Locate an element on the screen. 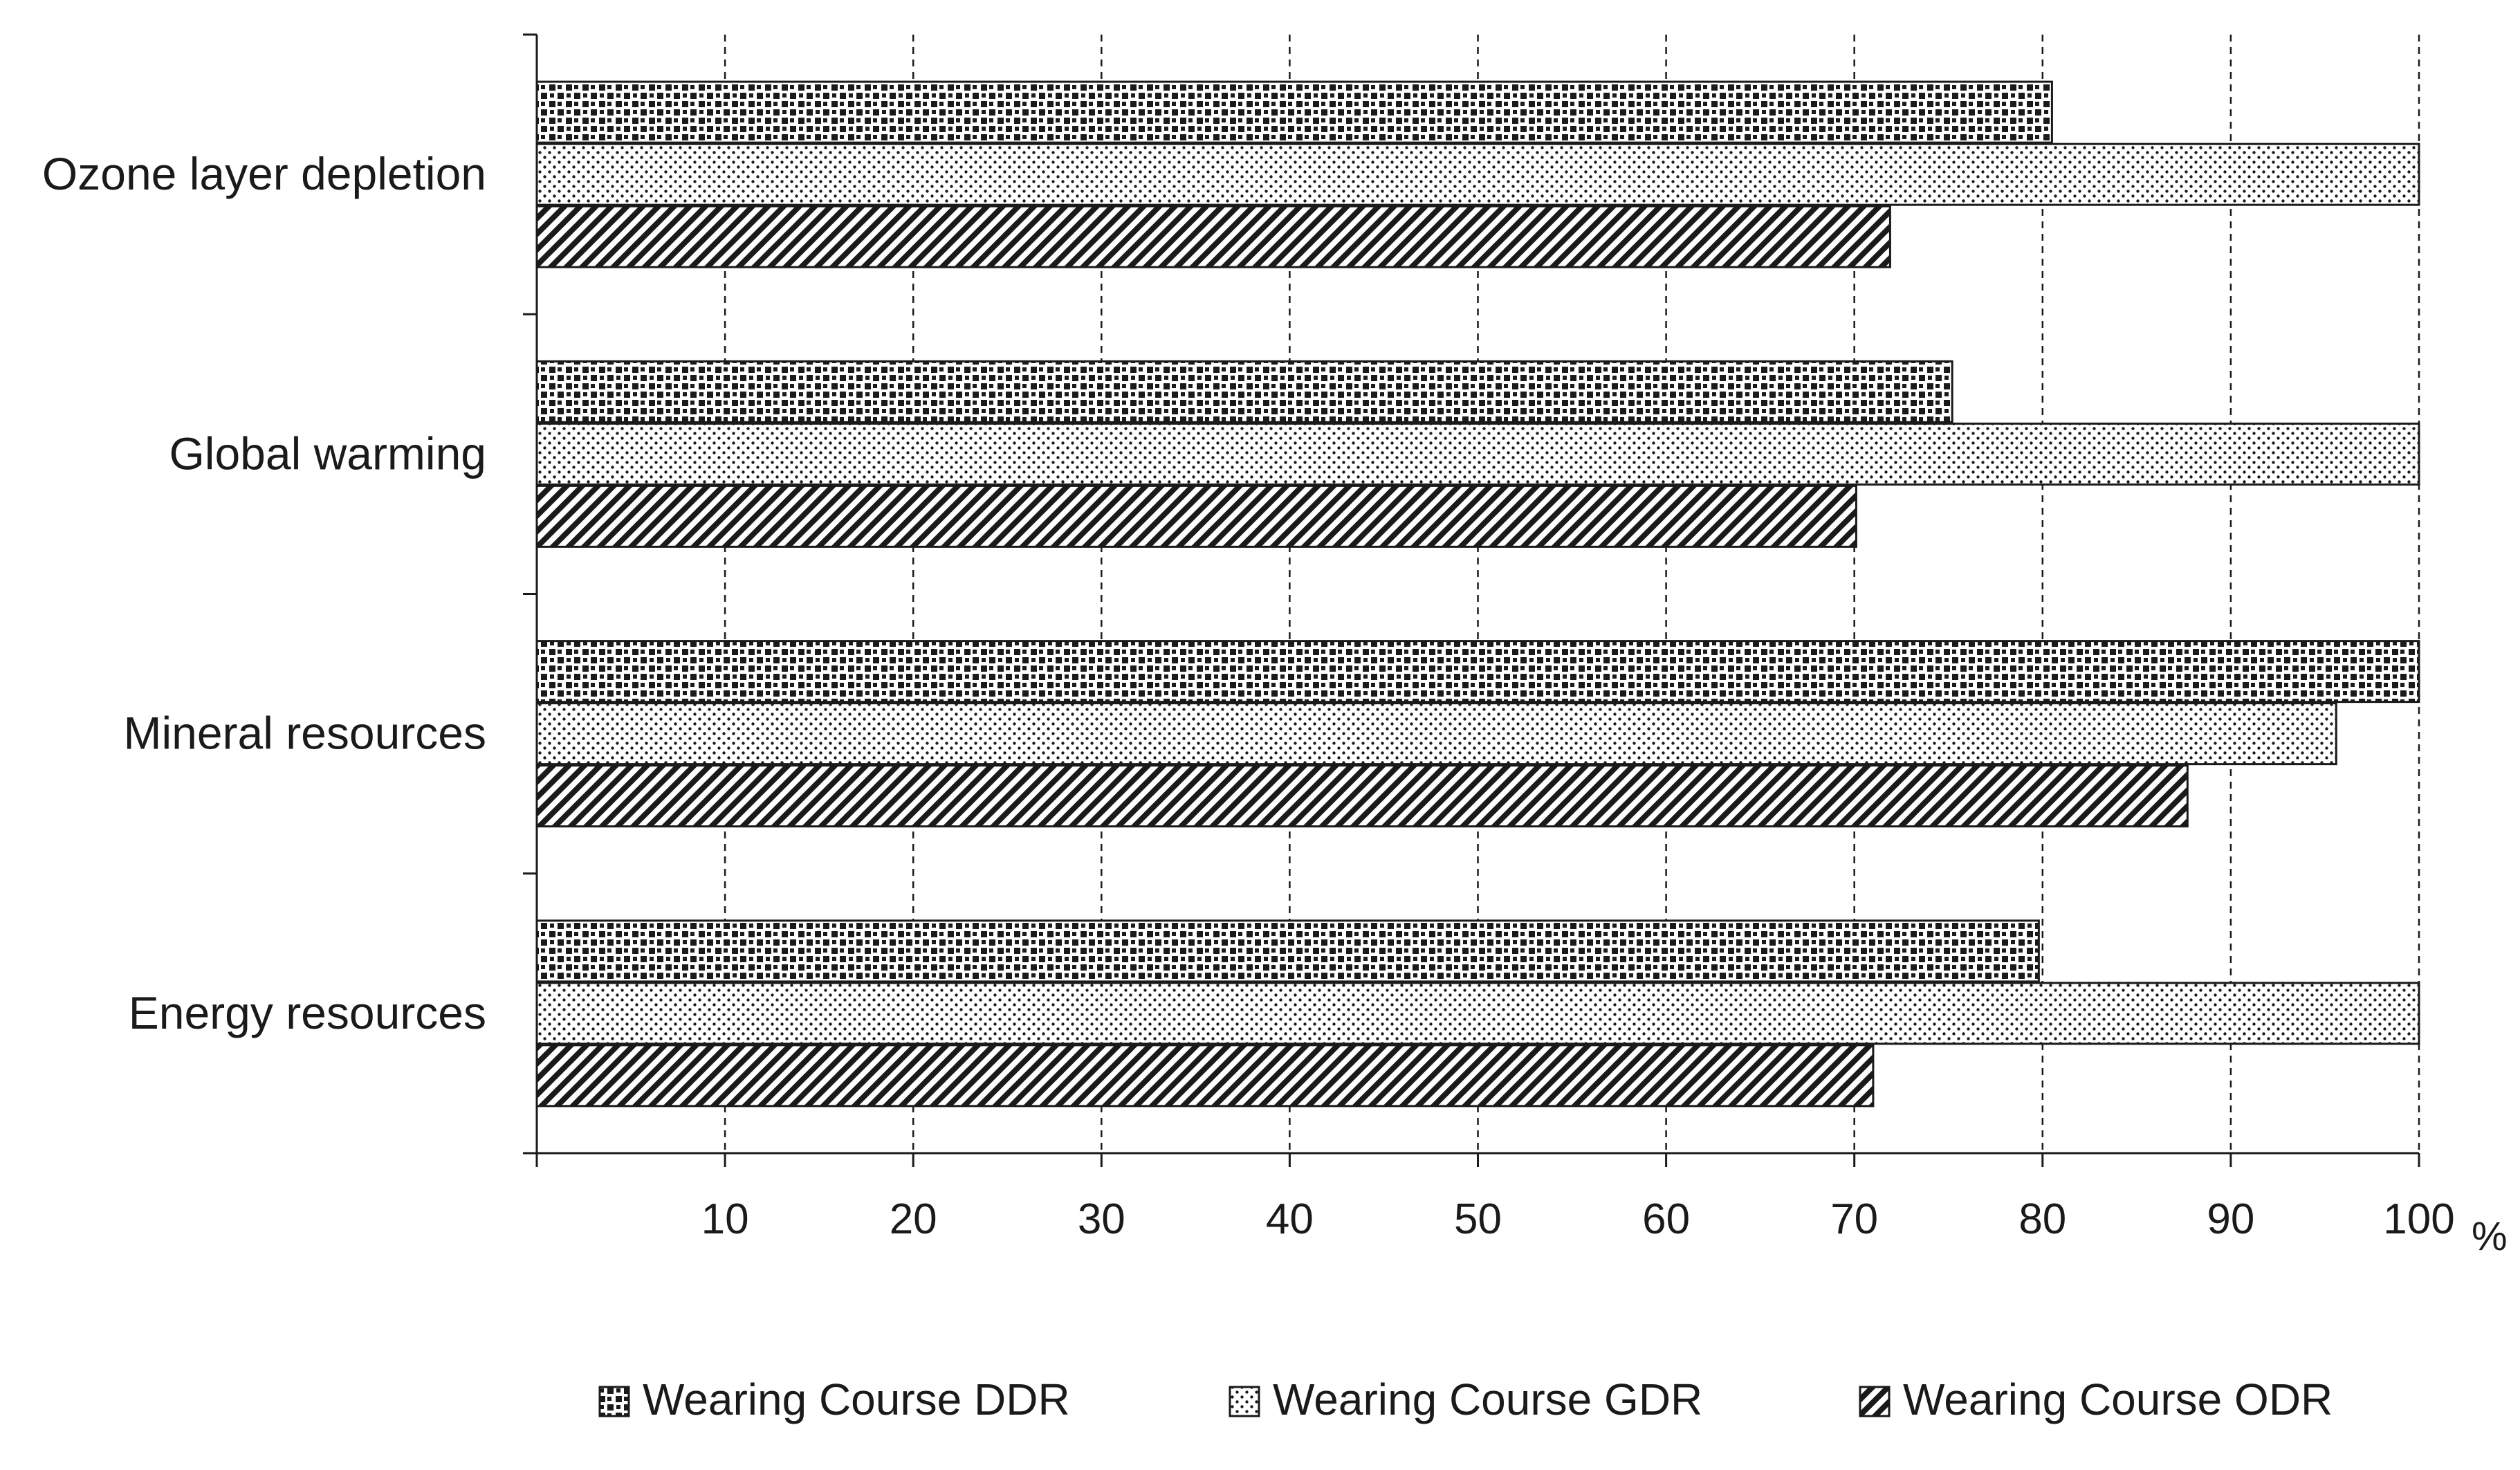 The height and width of the screenshot is (1470, 2520). x-tick-label-40: 40 is located at coordinates (1290, 1219).